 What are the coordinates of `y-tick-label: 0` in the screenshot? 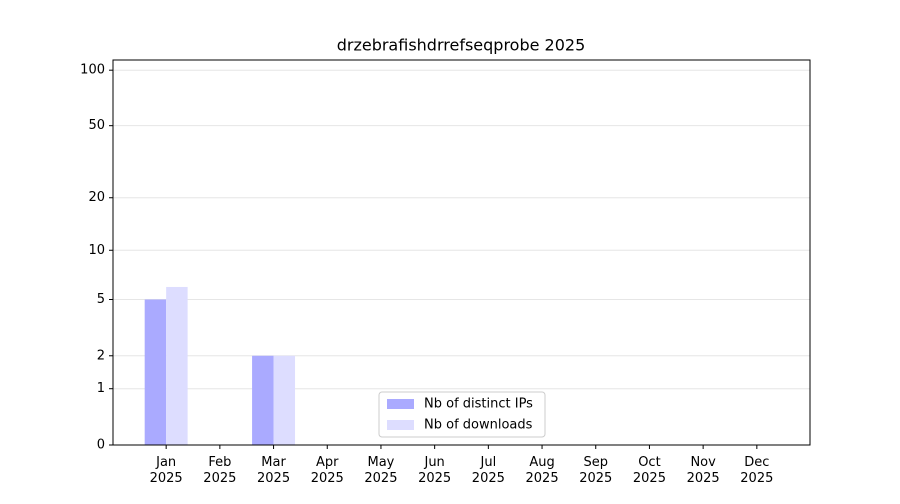 It's located at (101, 445).